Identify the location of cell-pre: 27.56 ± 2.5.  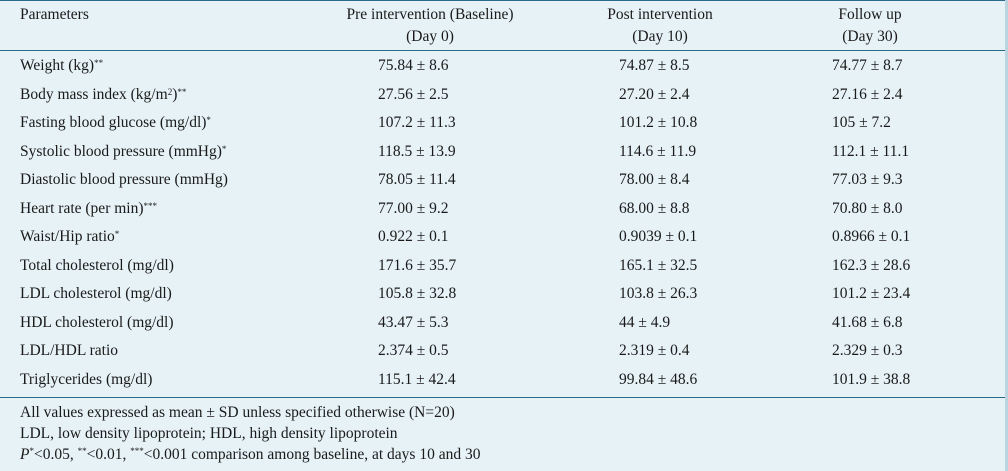
(413, 94).